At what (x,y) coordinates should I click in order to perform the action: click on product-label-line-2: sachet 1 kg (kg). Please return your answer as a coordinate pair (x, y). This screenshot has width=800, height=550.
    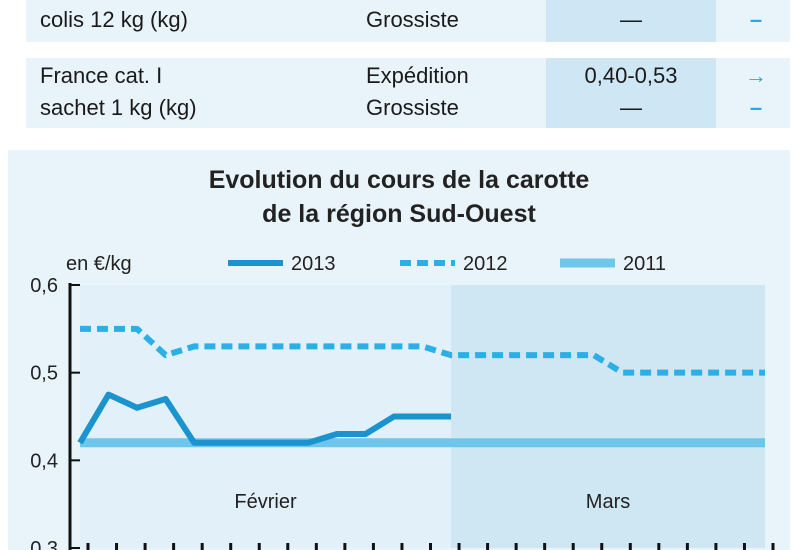
    Looking at the image, I should click on (118, 107).